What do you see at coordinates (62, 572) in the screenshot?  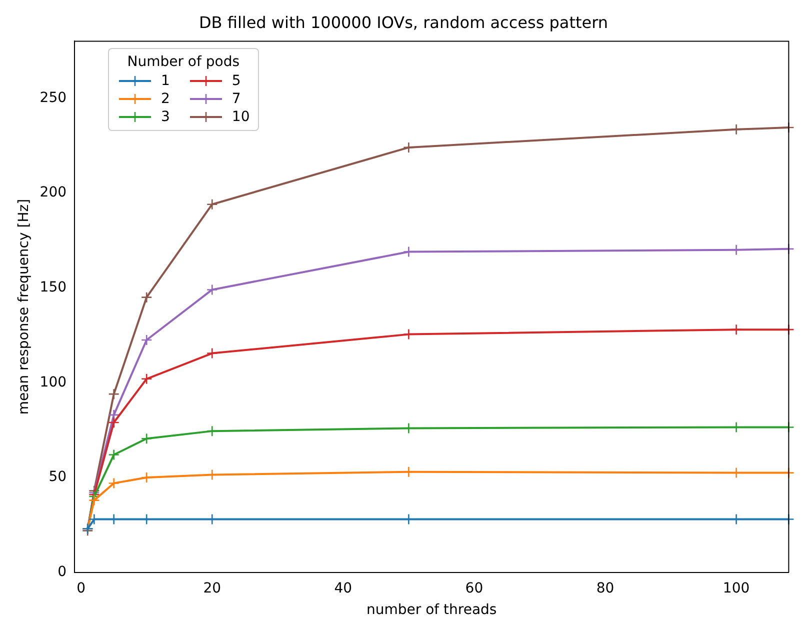 I see `y-tick-label: 0` at bounding box center [62, 572].